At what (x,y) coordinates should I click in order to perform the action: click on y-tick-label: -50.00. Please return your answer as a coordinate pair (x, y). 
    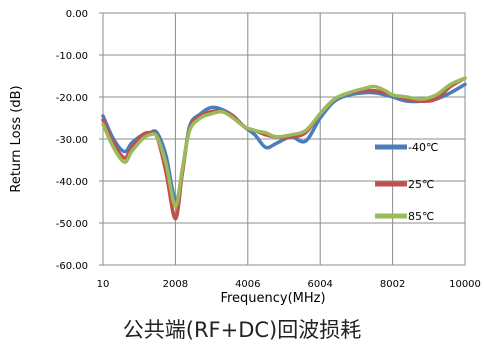
    Looking at the image, I should click on (72, 224).